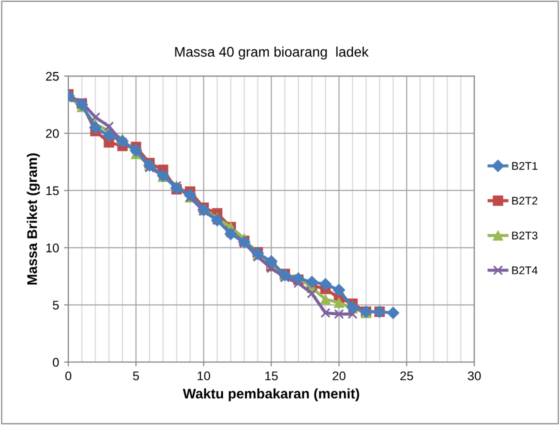 The height and width of the screenshot is (425, 560). What do you see at coordinates (68, 375) in the screenshot?
I see `x-tick-label: 0` at bounding box center [68, 375].